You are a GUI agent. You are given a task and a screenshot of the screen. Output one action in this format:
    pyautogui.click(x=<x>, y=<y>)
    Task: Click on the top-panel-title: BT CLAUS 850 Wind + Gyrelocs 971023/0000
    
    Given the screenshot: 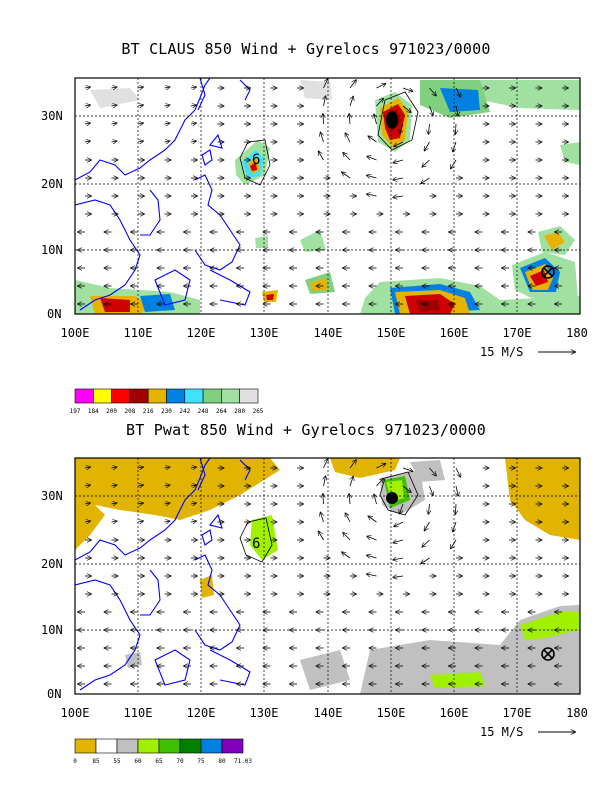 What is the action you would take?
    pyautogui.click(x=306, y=49)
    